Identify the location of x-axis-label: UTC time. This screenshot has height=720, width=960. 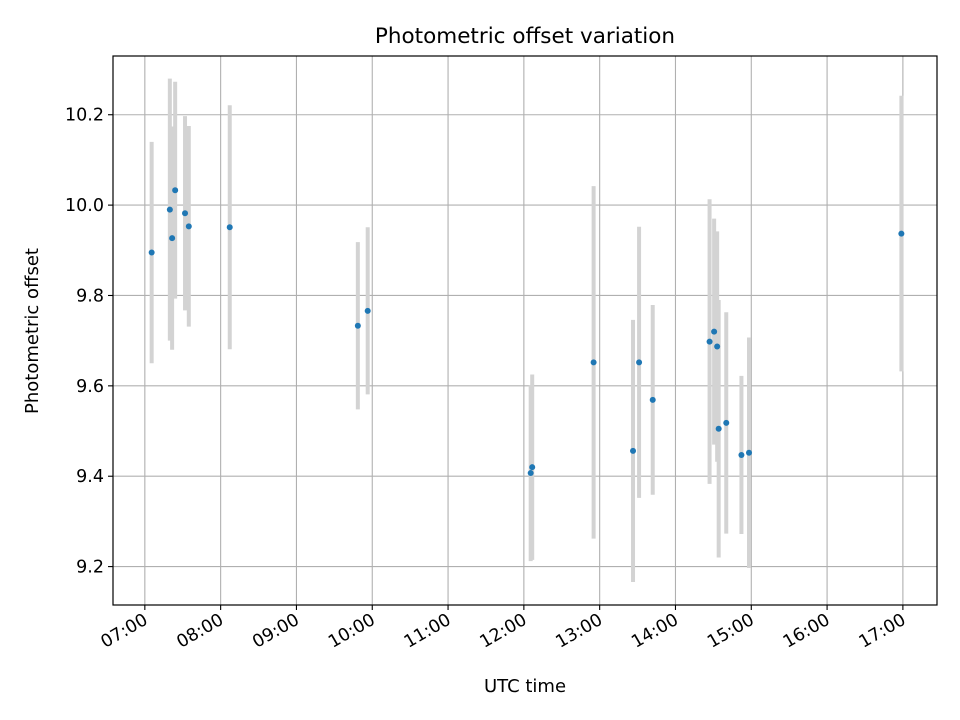
(525, 686).